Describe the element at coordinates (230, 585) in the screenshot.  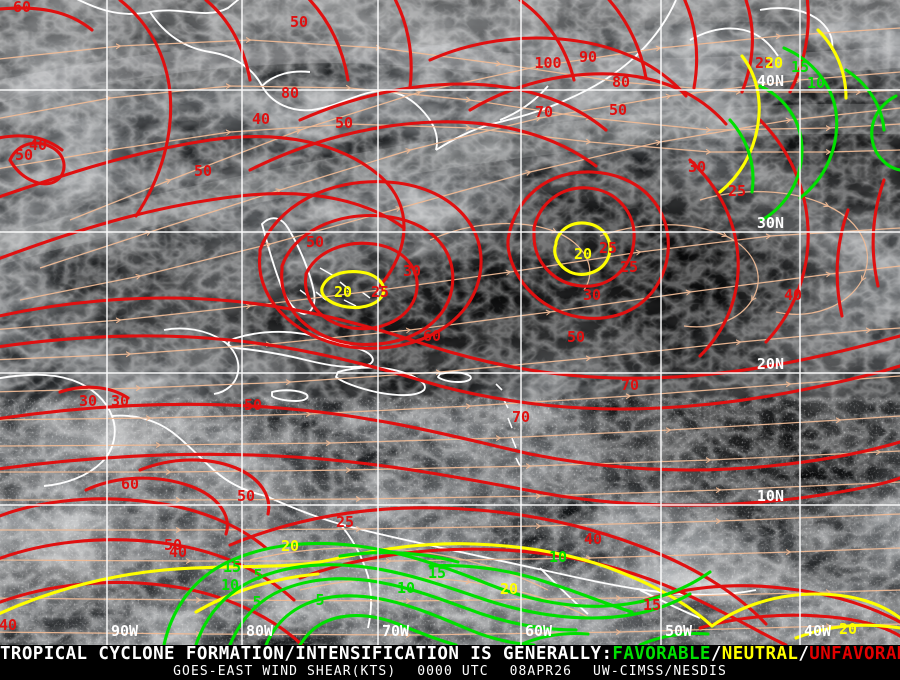
I see `contour-label-10-41: 10` at that location.